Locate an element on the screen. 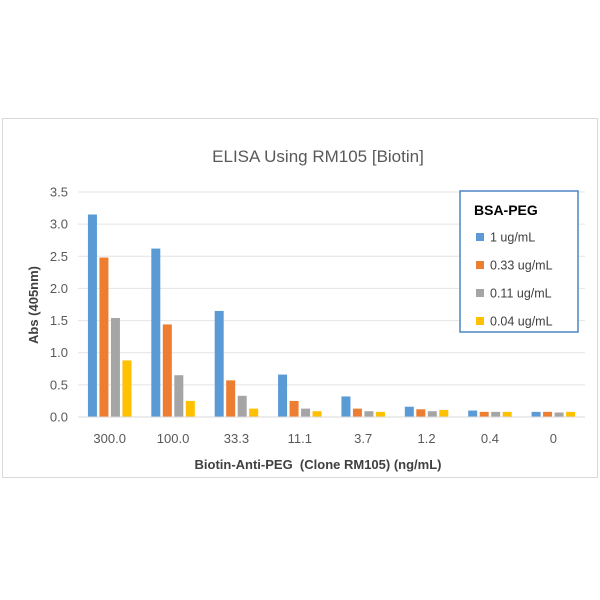 The width and height of the screenshot is (600, 600). x-axis-ticks: 300.0 100.0 33.3 11.1 3.7 1.2 0.4 0 is located at coordinates (325, 438).